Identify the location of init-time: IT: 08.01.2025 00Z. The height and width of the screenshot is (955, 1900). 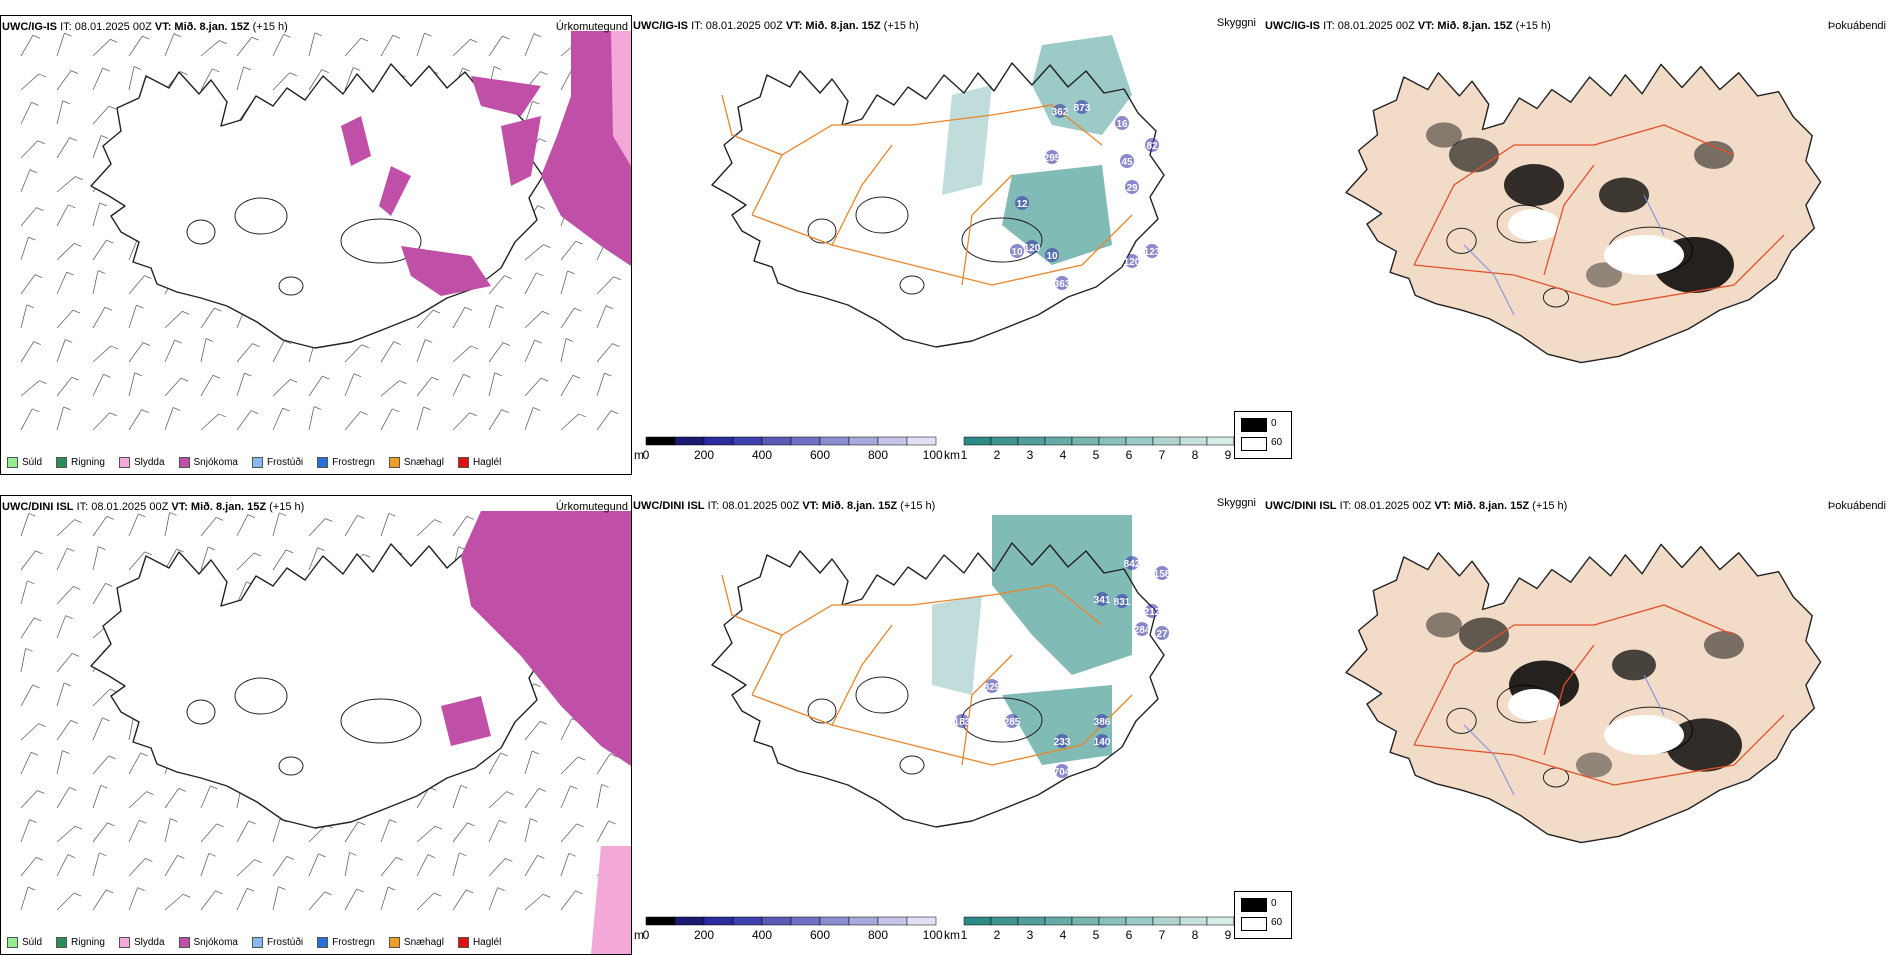
(1385, 506).